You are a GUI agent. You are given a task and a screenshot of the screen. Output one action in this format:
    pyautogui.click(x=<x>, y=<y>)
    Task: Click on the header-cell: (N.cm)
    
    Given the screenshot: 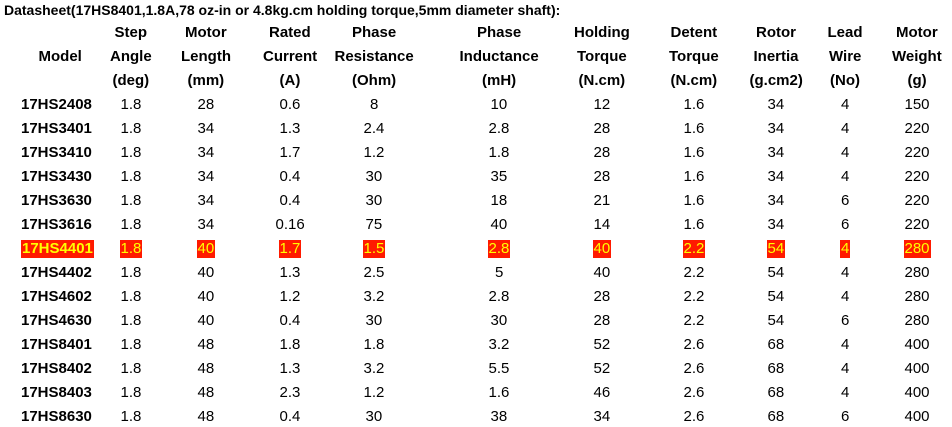 What is the action you would take?
    pyautogui.click(x=694, y=80)
    